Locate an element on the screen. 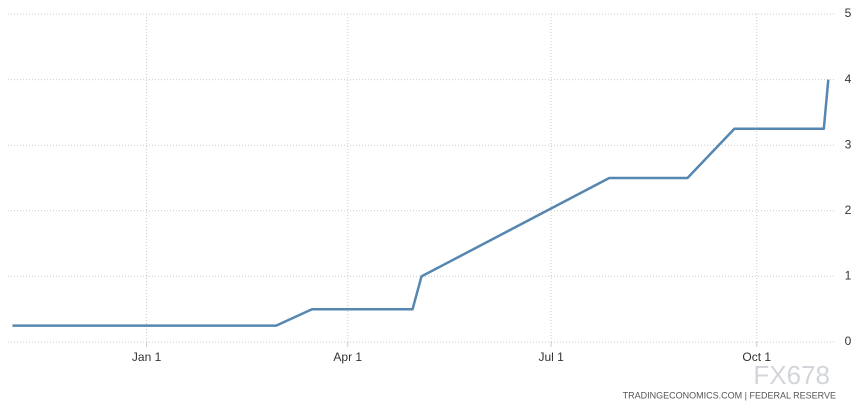  y-tick-label: 2 is located at coordinates (848, 210).